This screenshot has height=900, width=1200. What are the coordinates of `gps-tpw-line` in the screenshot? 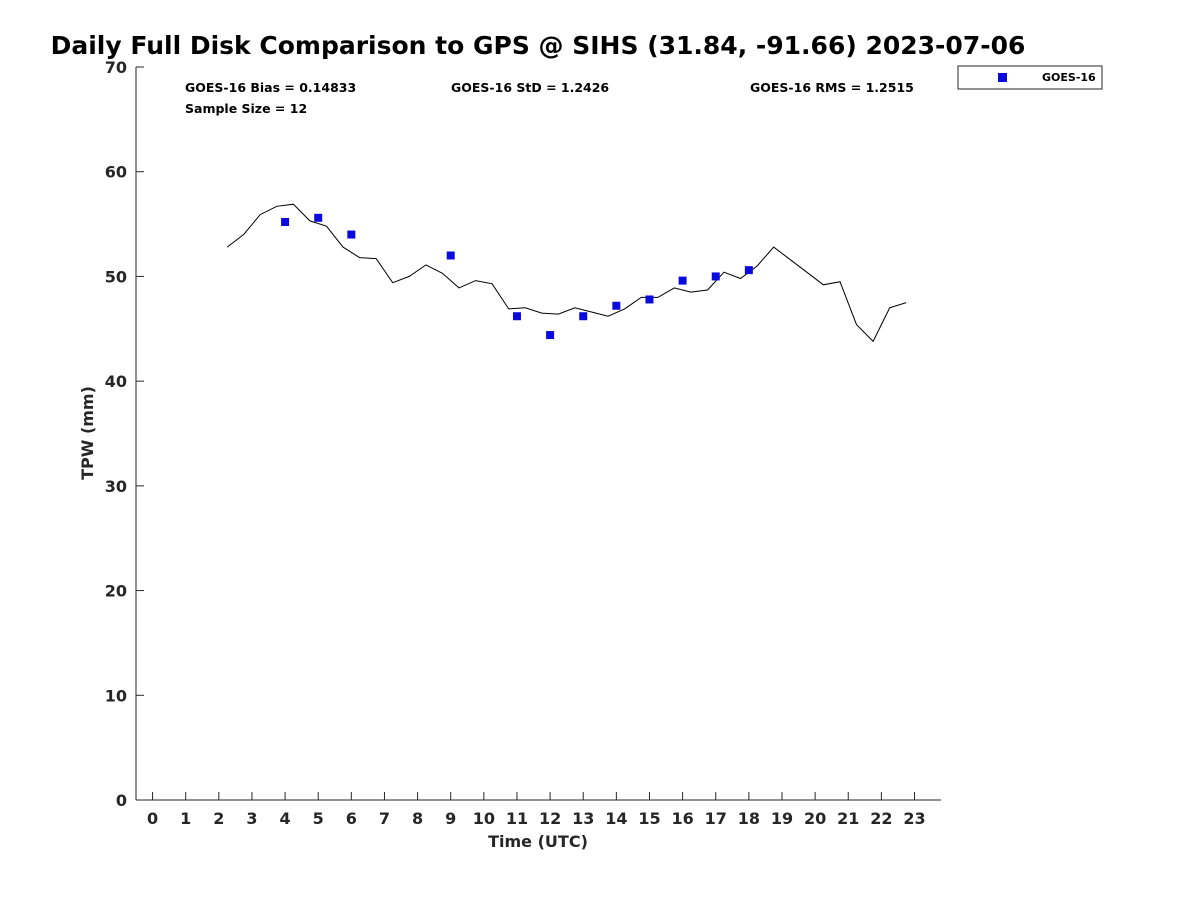 It's located at (566, 273).